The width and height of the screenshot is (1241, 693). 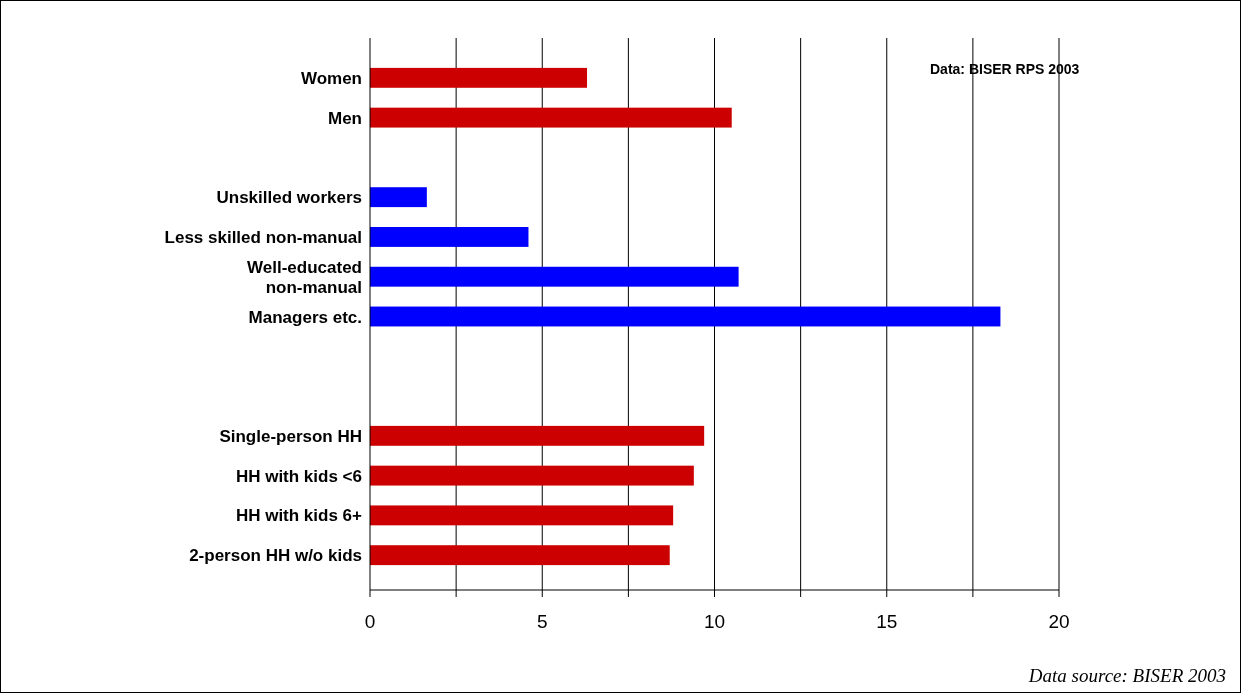 What do you see at coordinates (275, 555) in the screenshot?
I see `y-tick-label: 2-person HH w/o kids` at bounding box center [275, 555].